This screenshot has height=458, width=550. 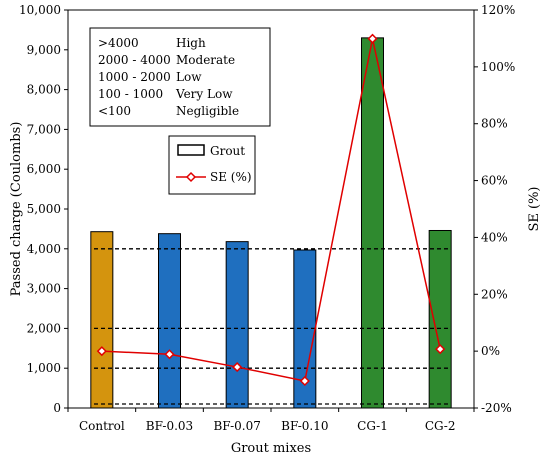 What do you see at coordinates (169, 426) in the screenshot?
I see `x-tick-label: BF-0.03` at bounding box center [169, 426].